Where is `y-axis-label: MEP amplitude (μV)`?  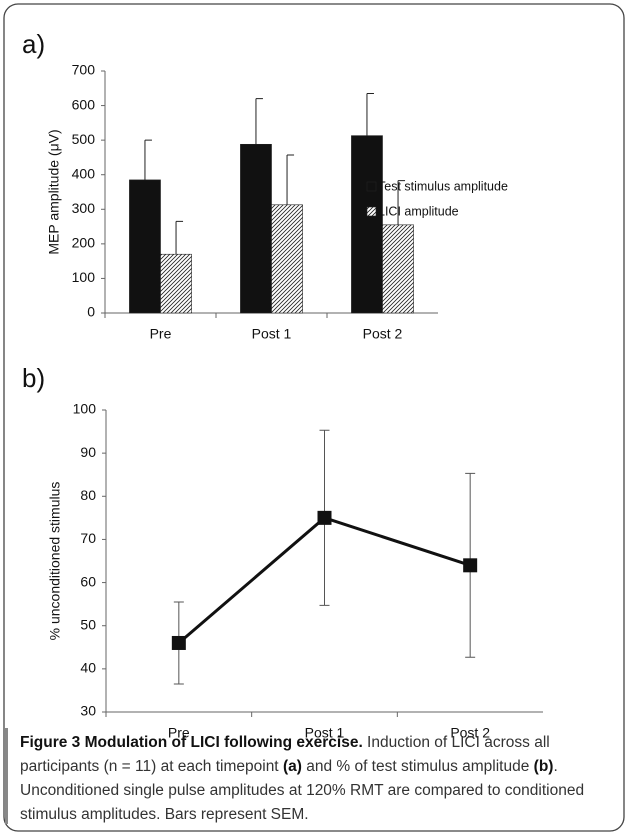 y-axis-label: MEP amplitude (μV) is located at coordinates (54, 191).